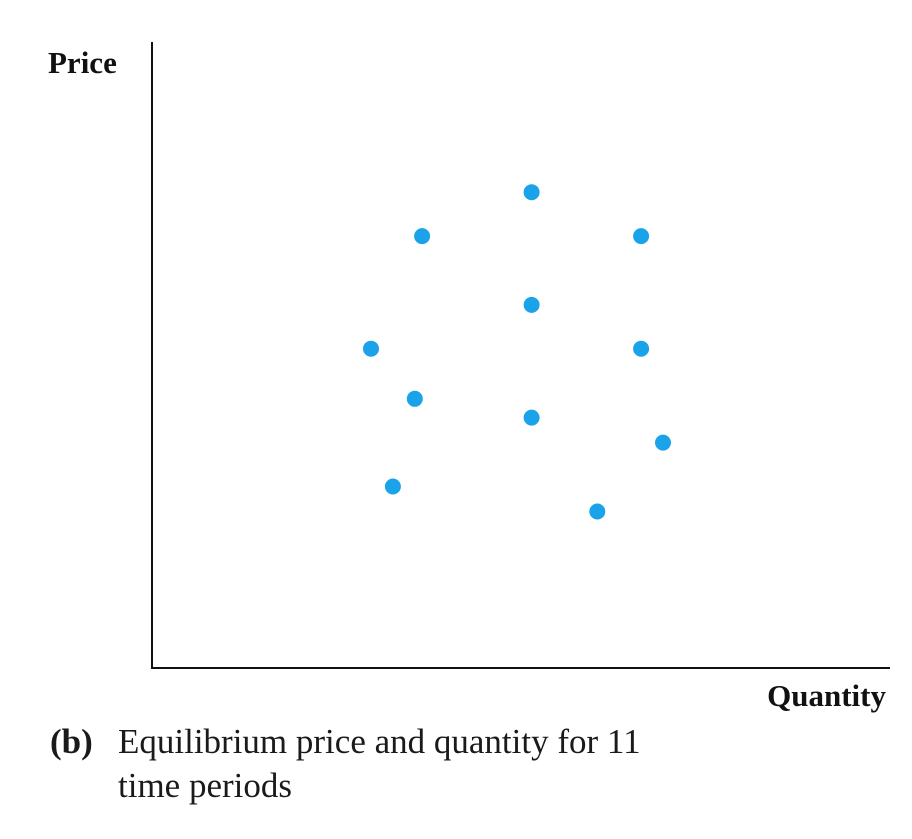 The image size is (912, 839). I want to click on caption-text-1: Equilibrium price and quantity for 11, so click(379, 741).